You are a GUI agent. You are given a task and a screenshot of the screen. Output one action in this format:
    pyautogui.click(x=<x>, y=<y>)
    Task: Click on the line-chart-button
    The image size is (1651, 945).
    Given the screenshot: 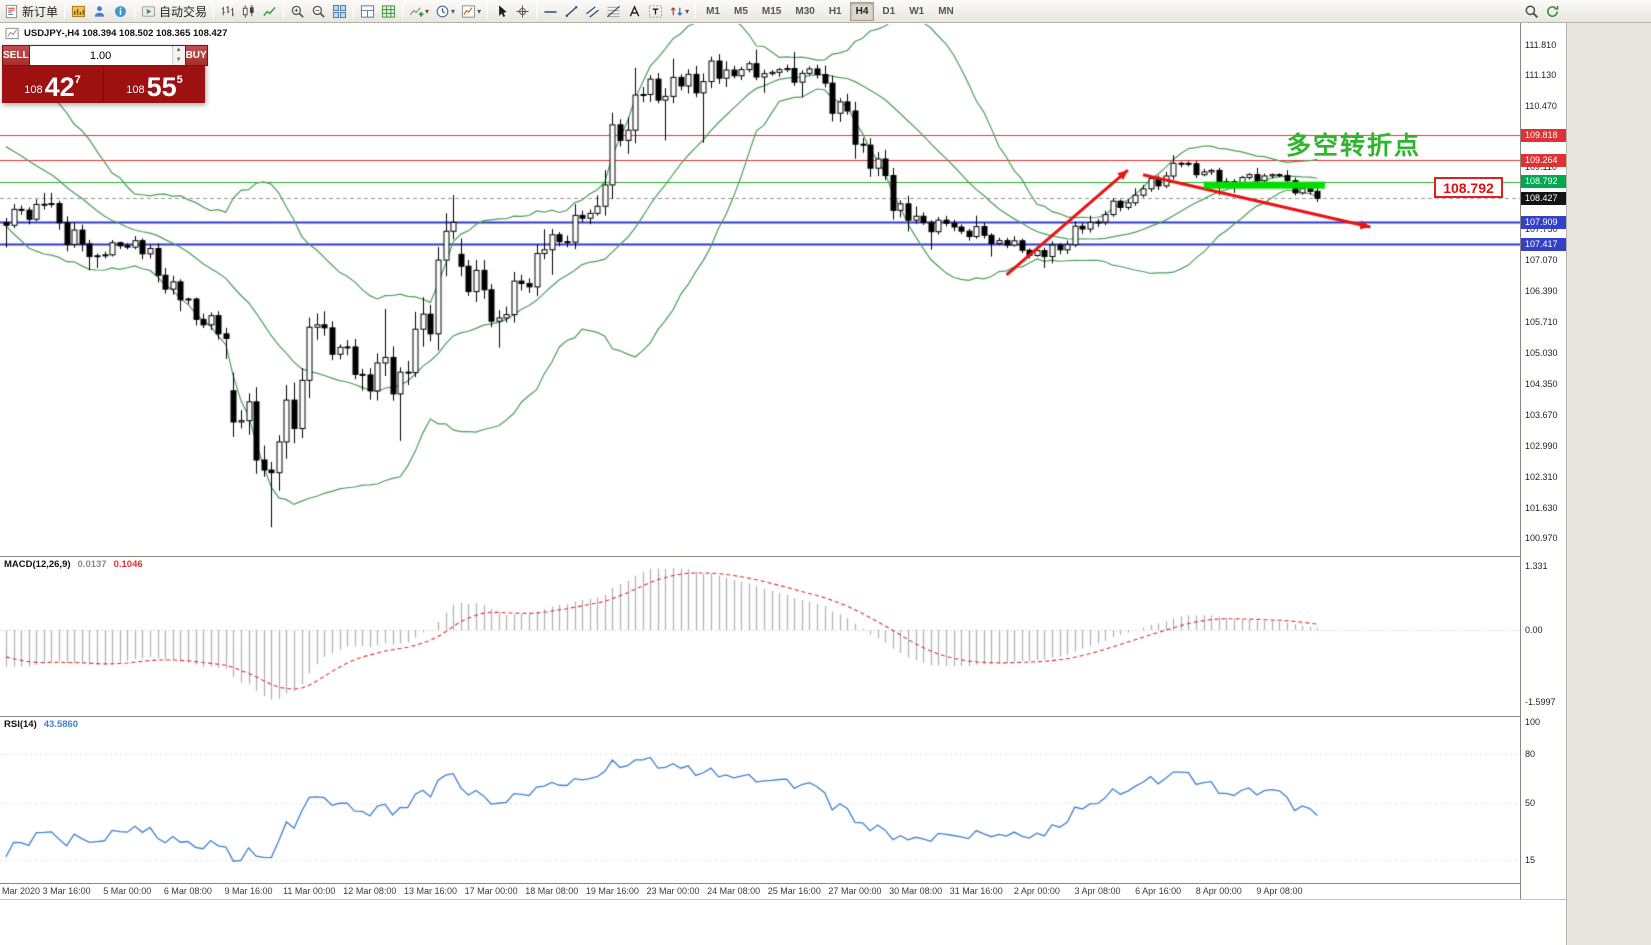 What is the action you would take?
    pyautogui.click(x=269, y=11)
    